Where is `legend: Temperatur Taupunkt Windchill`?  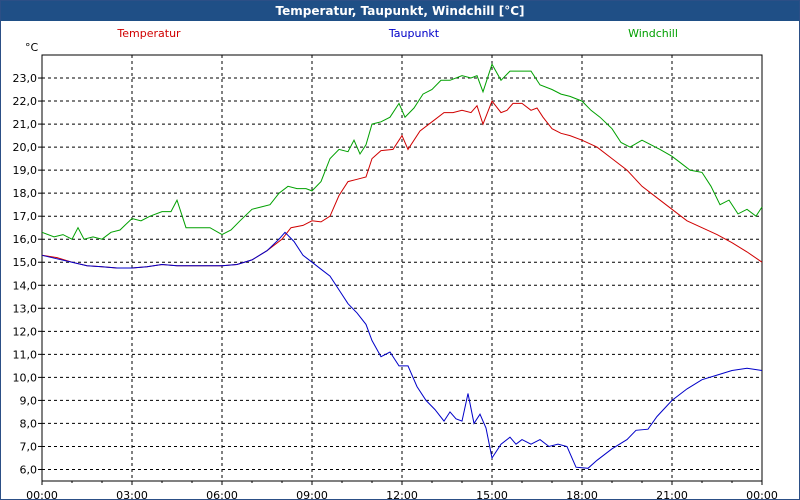
legend: Temperatur Taupunkt Windchill is located at coordinates (397, 33).